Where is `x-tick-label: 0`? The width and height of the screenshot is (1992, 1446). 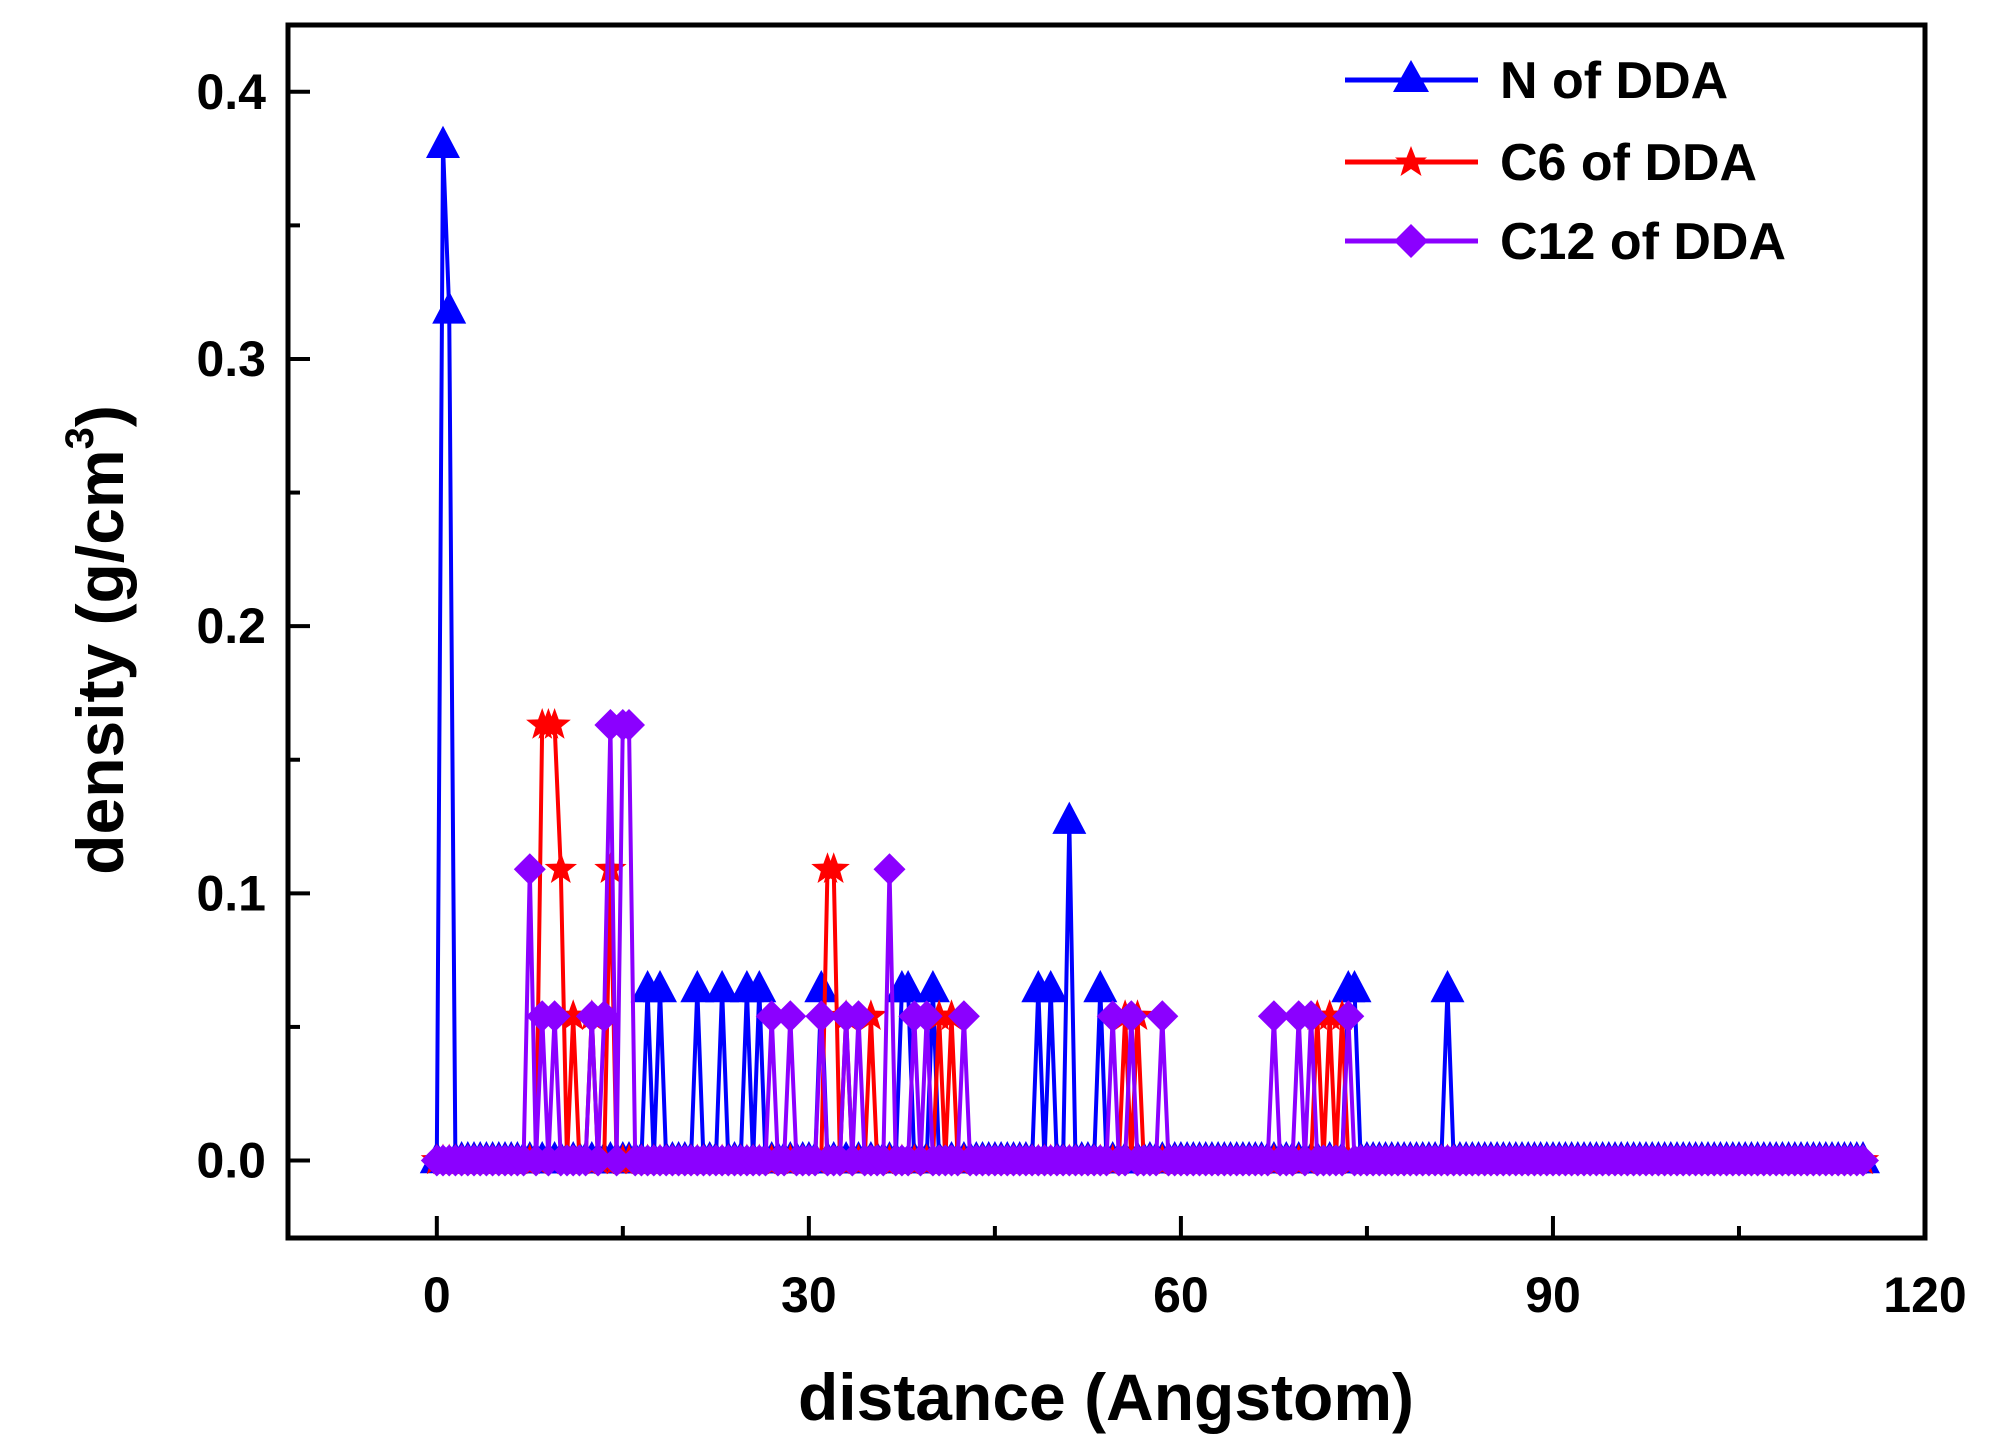 x-tick-label: 0 is located at coordinates (437, 1295).